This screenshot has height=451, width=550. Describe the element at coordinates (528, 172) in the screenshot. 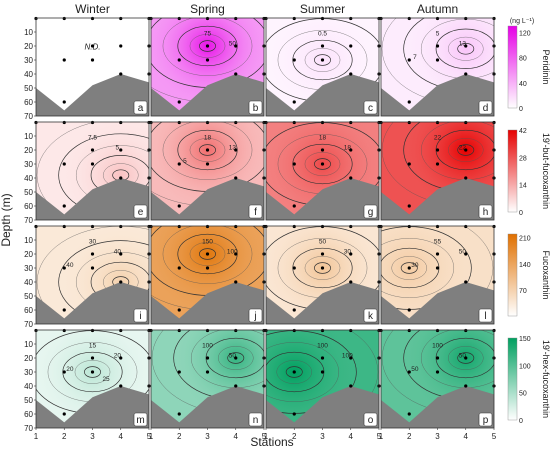

I see `colorbar-1: 0 14 28 42 19'-but-fucoxanthin` at that location.